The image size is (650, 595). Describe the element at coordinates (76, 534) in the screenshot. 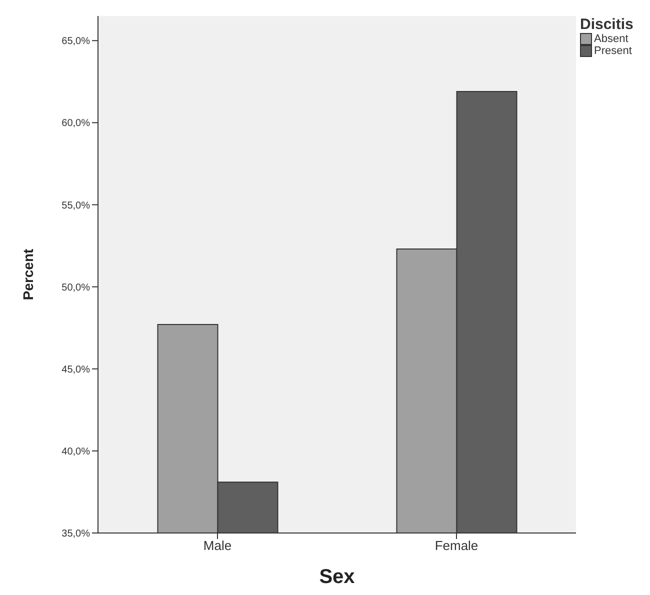

I see `y-tick-label: 35,0%` at that location.